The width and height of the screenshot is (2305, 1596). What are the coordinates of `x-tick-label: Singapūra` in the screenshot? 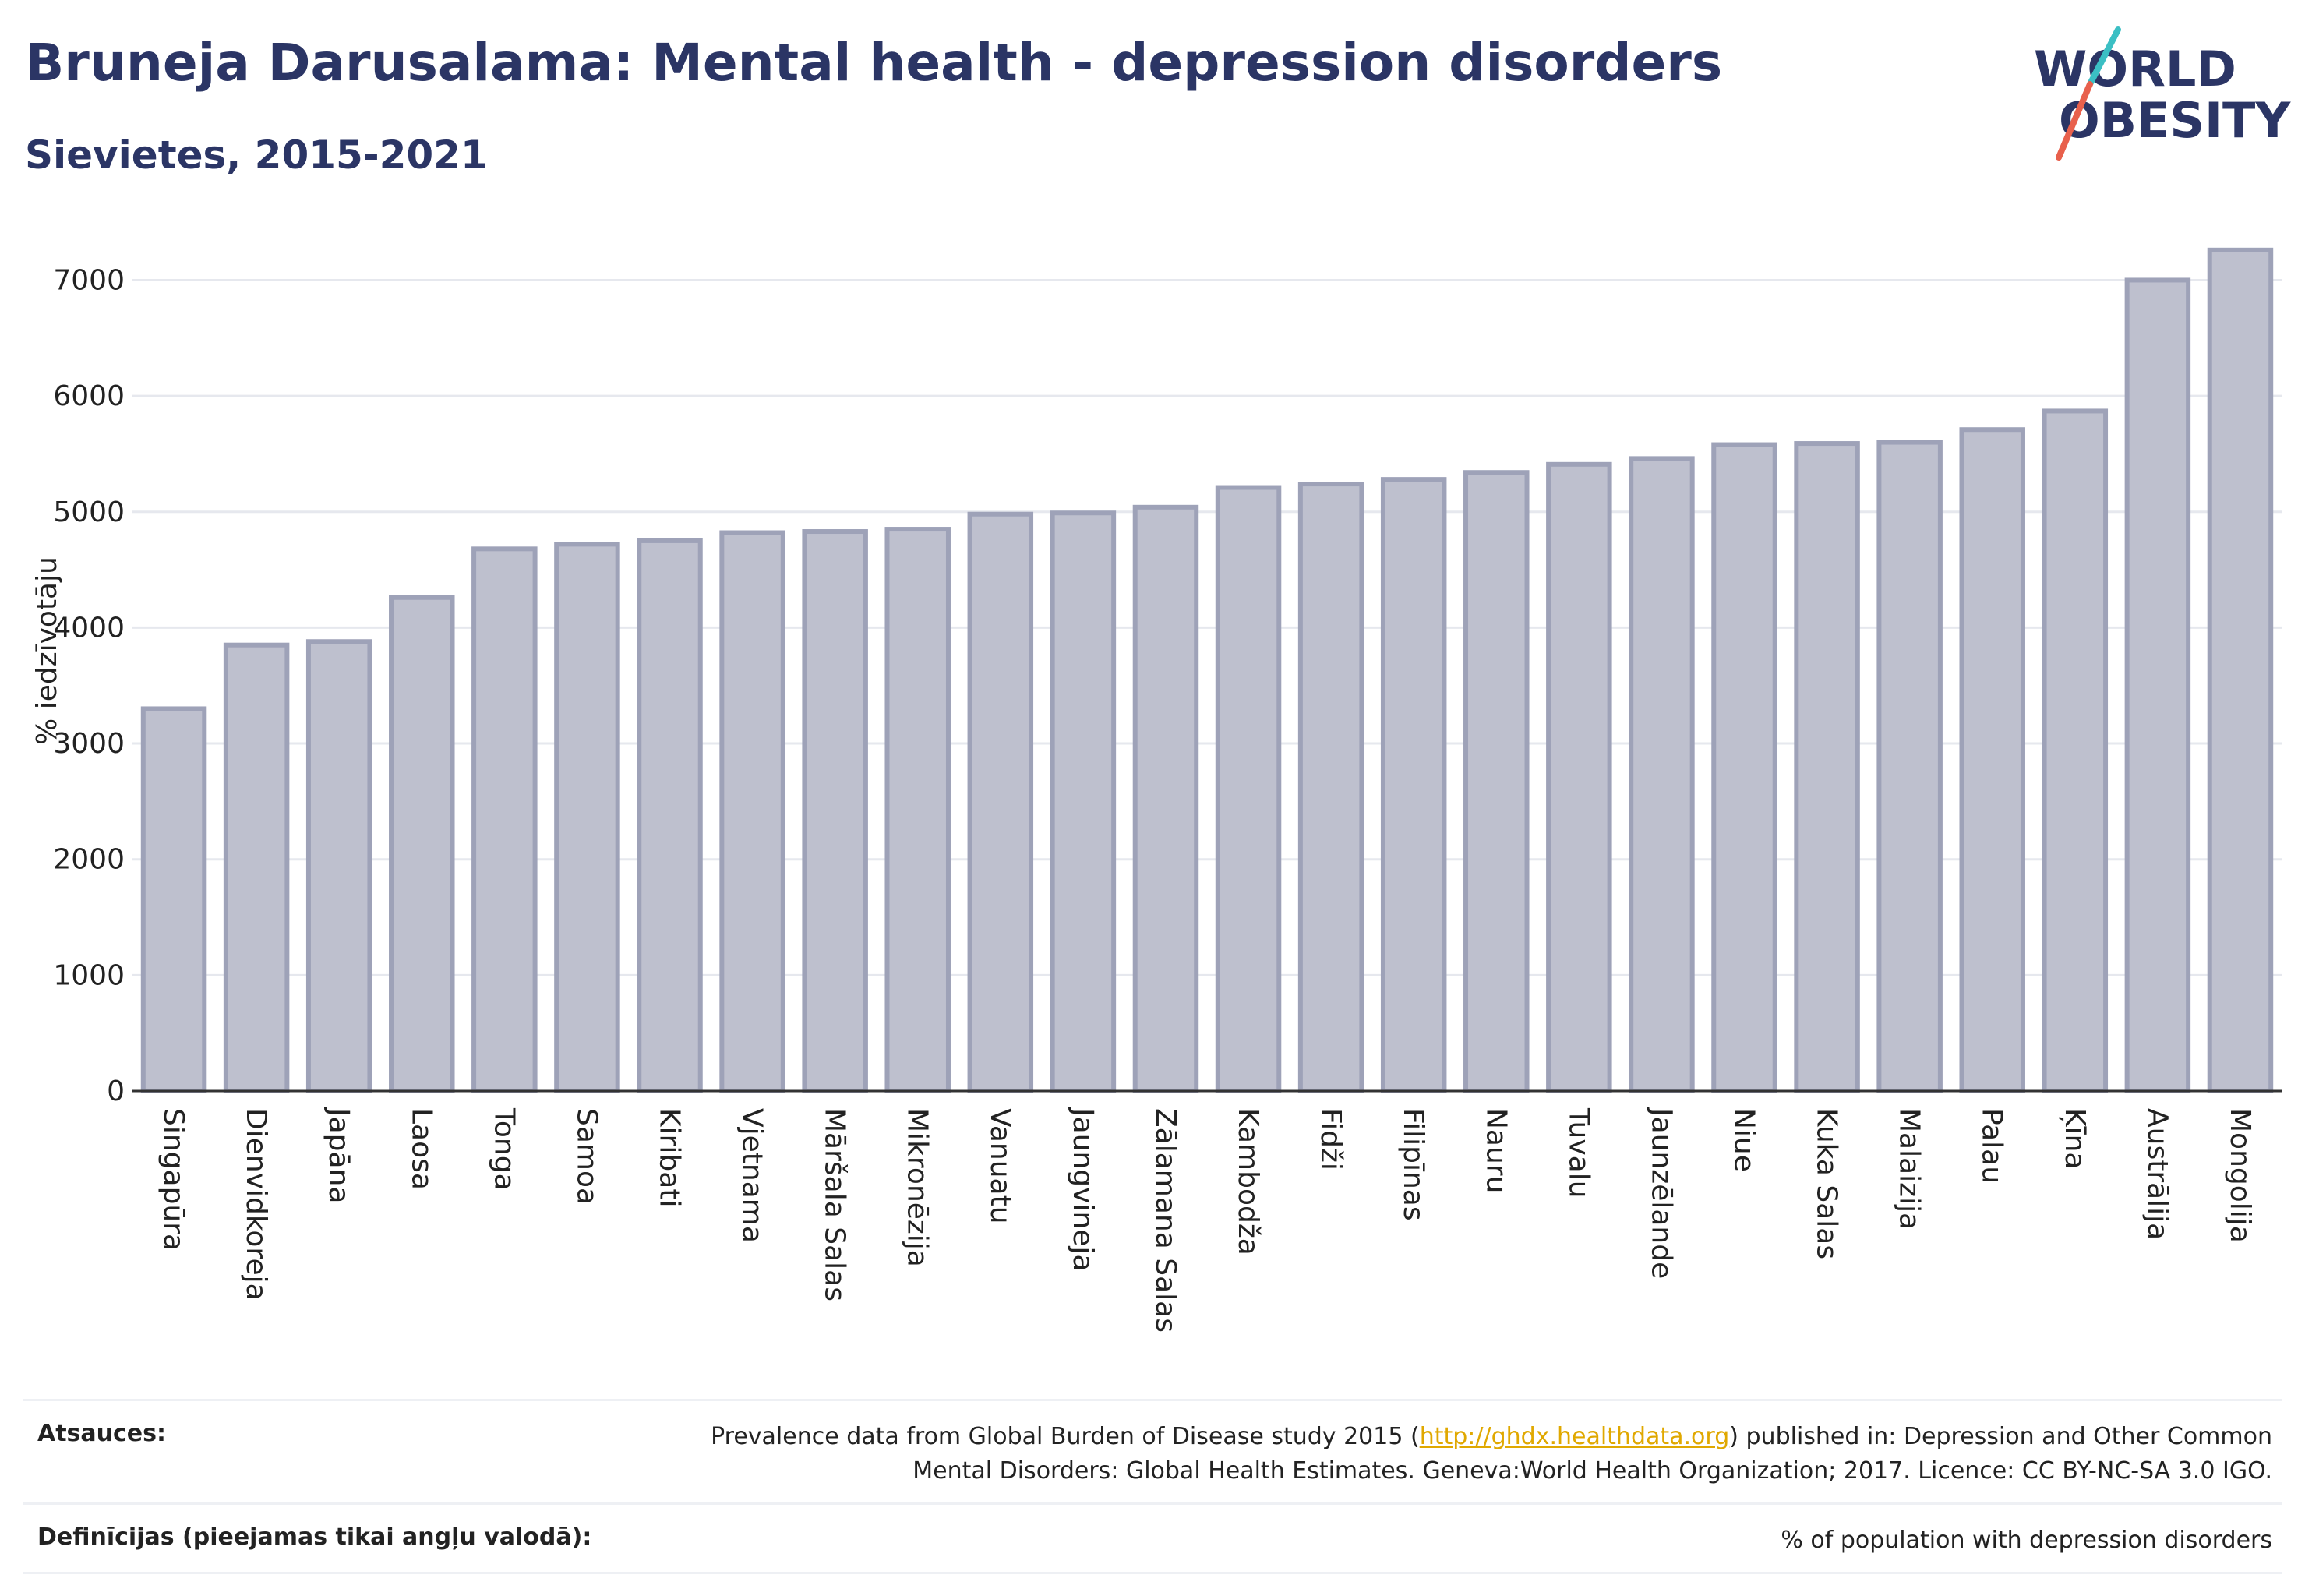 It's located at (173, 1179).